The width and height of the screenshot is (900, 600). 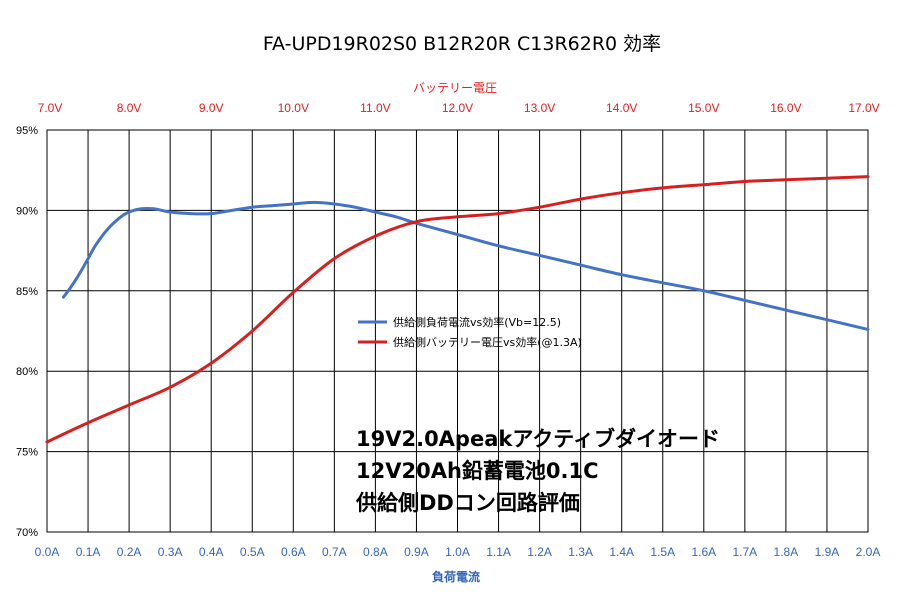 I want to click on bottom-tick-label: 0.9A, so click(x=416, y=552).